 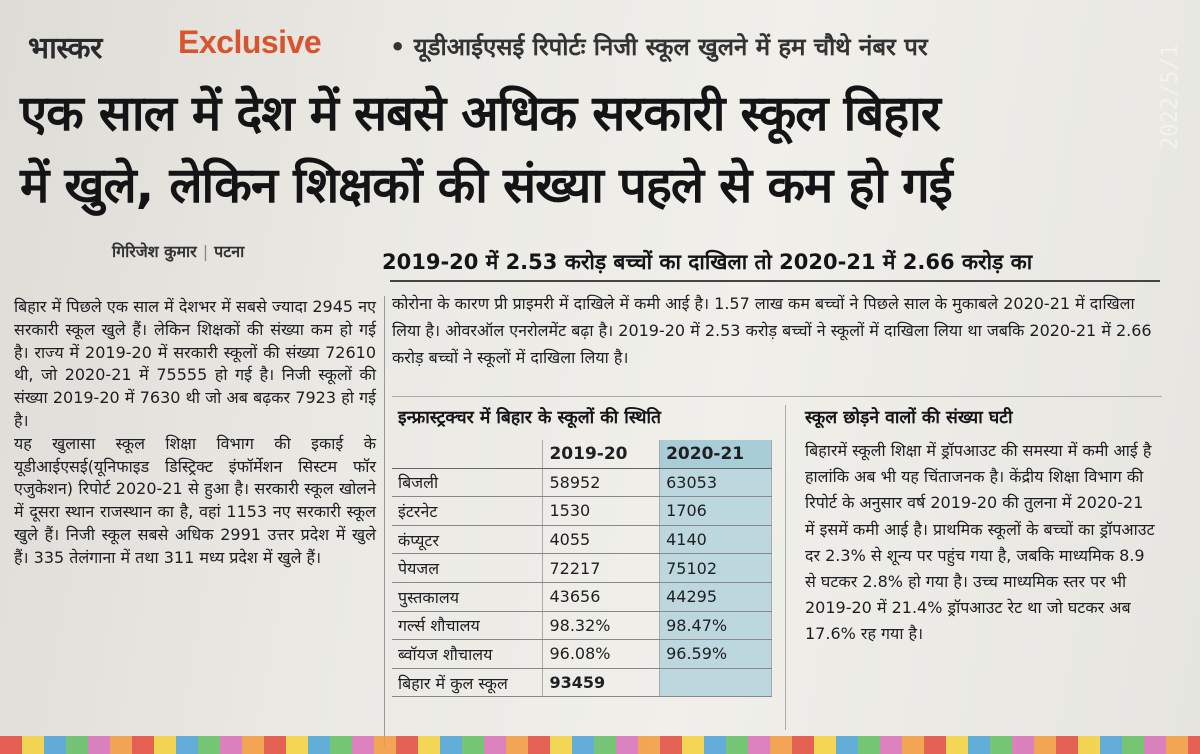 What do you see at coordinates (250, 42) in the screenshot?
I see `brand-exclusive: Exclusive` at bounding box center [250, 42].